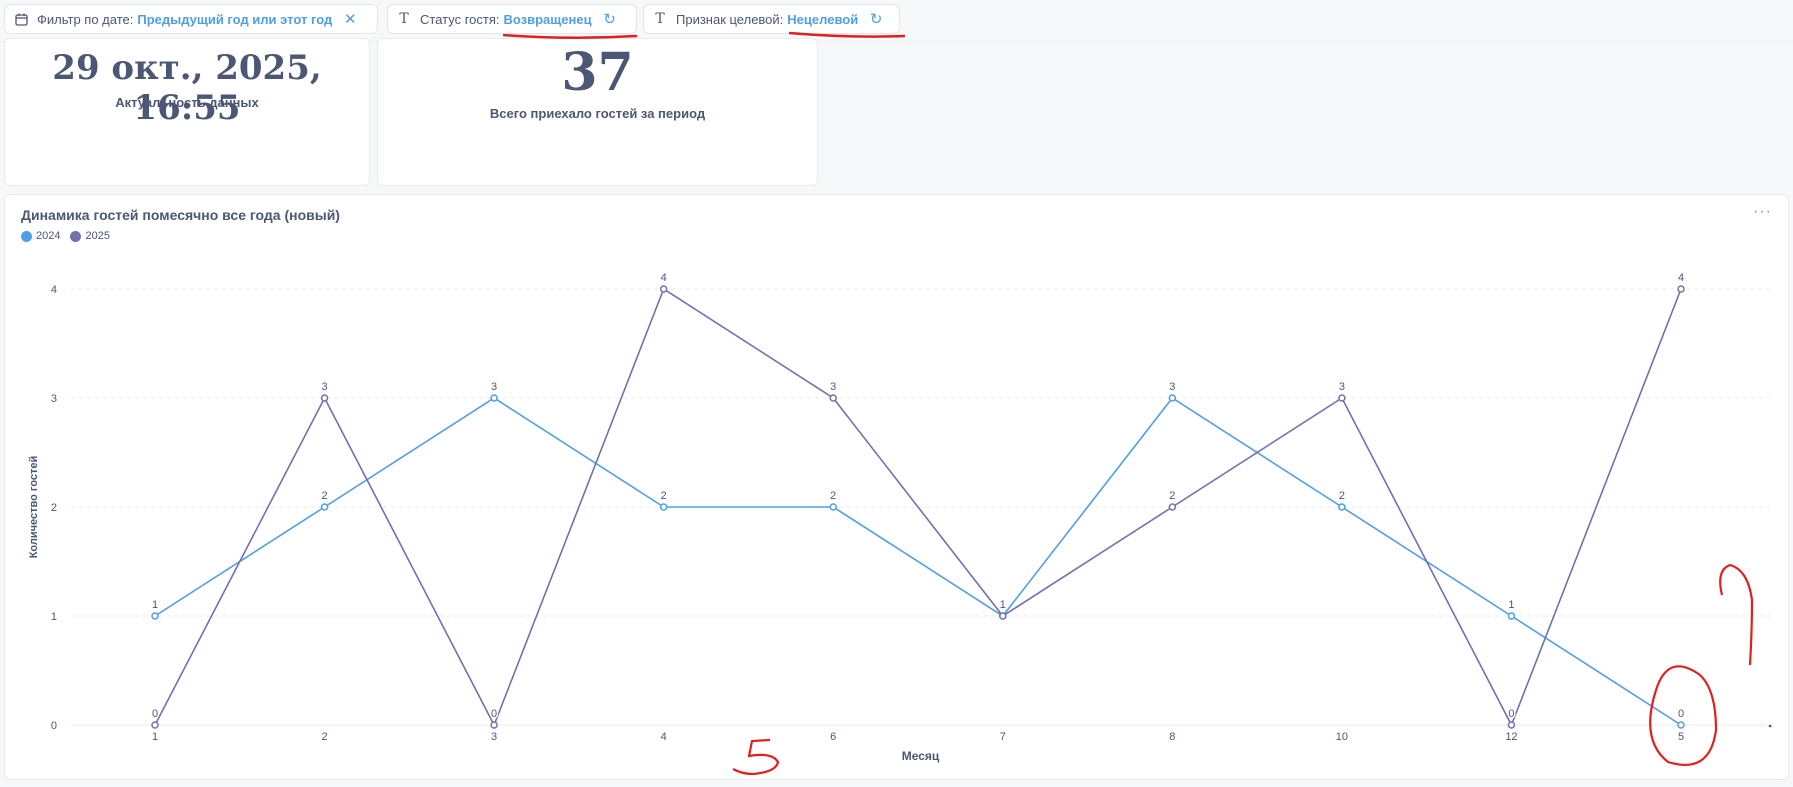 This screenshot has width=1793, height=787. I want to click on data-label-2024: 0, so click(1681, 714).